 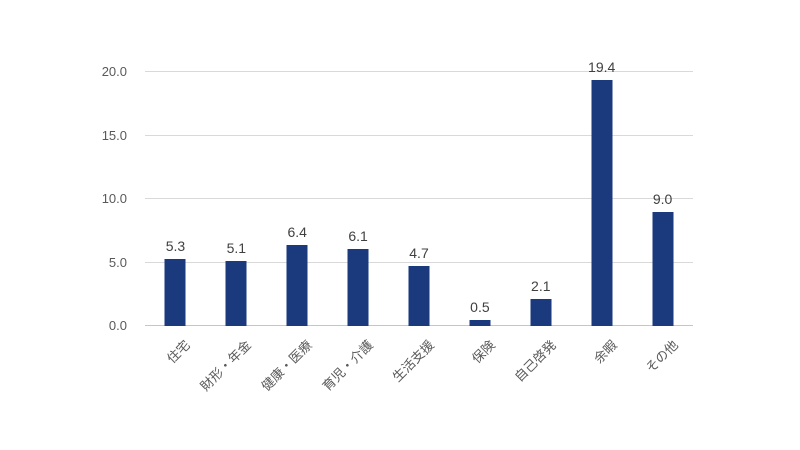 What do you see at coordinates (358, 235) in the screenshot?
I see `bar-value-label: 6.1` at bounding box center [358, 235].